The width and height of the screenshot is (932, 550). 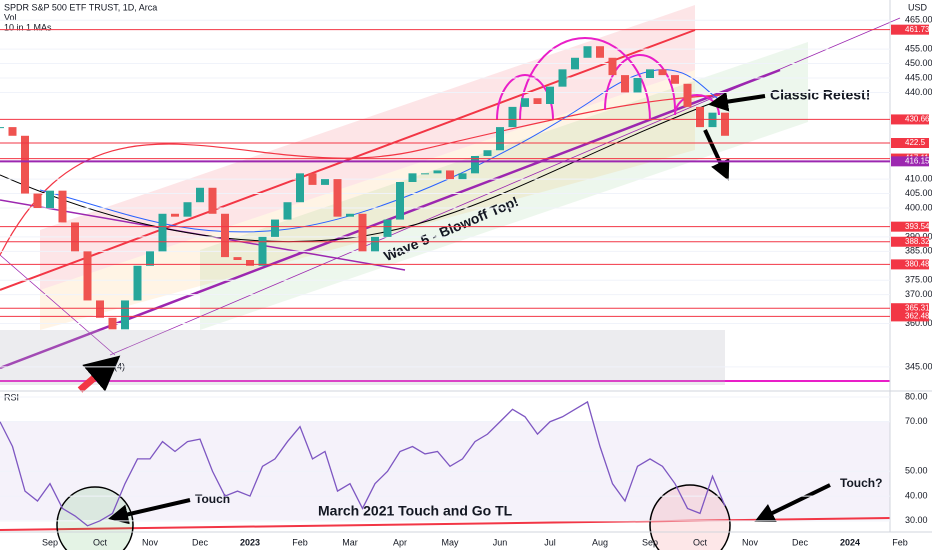 What do you see at coordinates (445, 524) in the screenshot?
I see `trendline` at bounding box center [445, 524].